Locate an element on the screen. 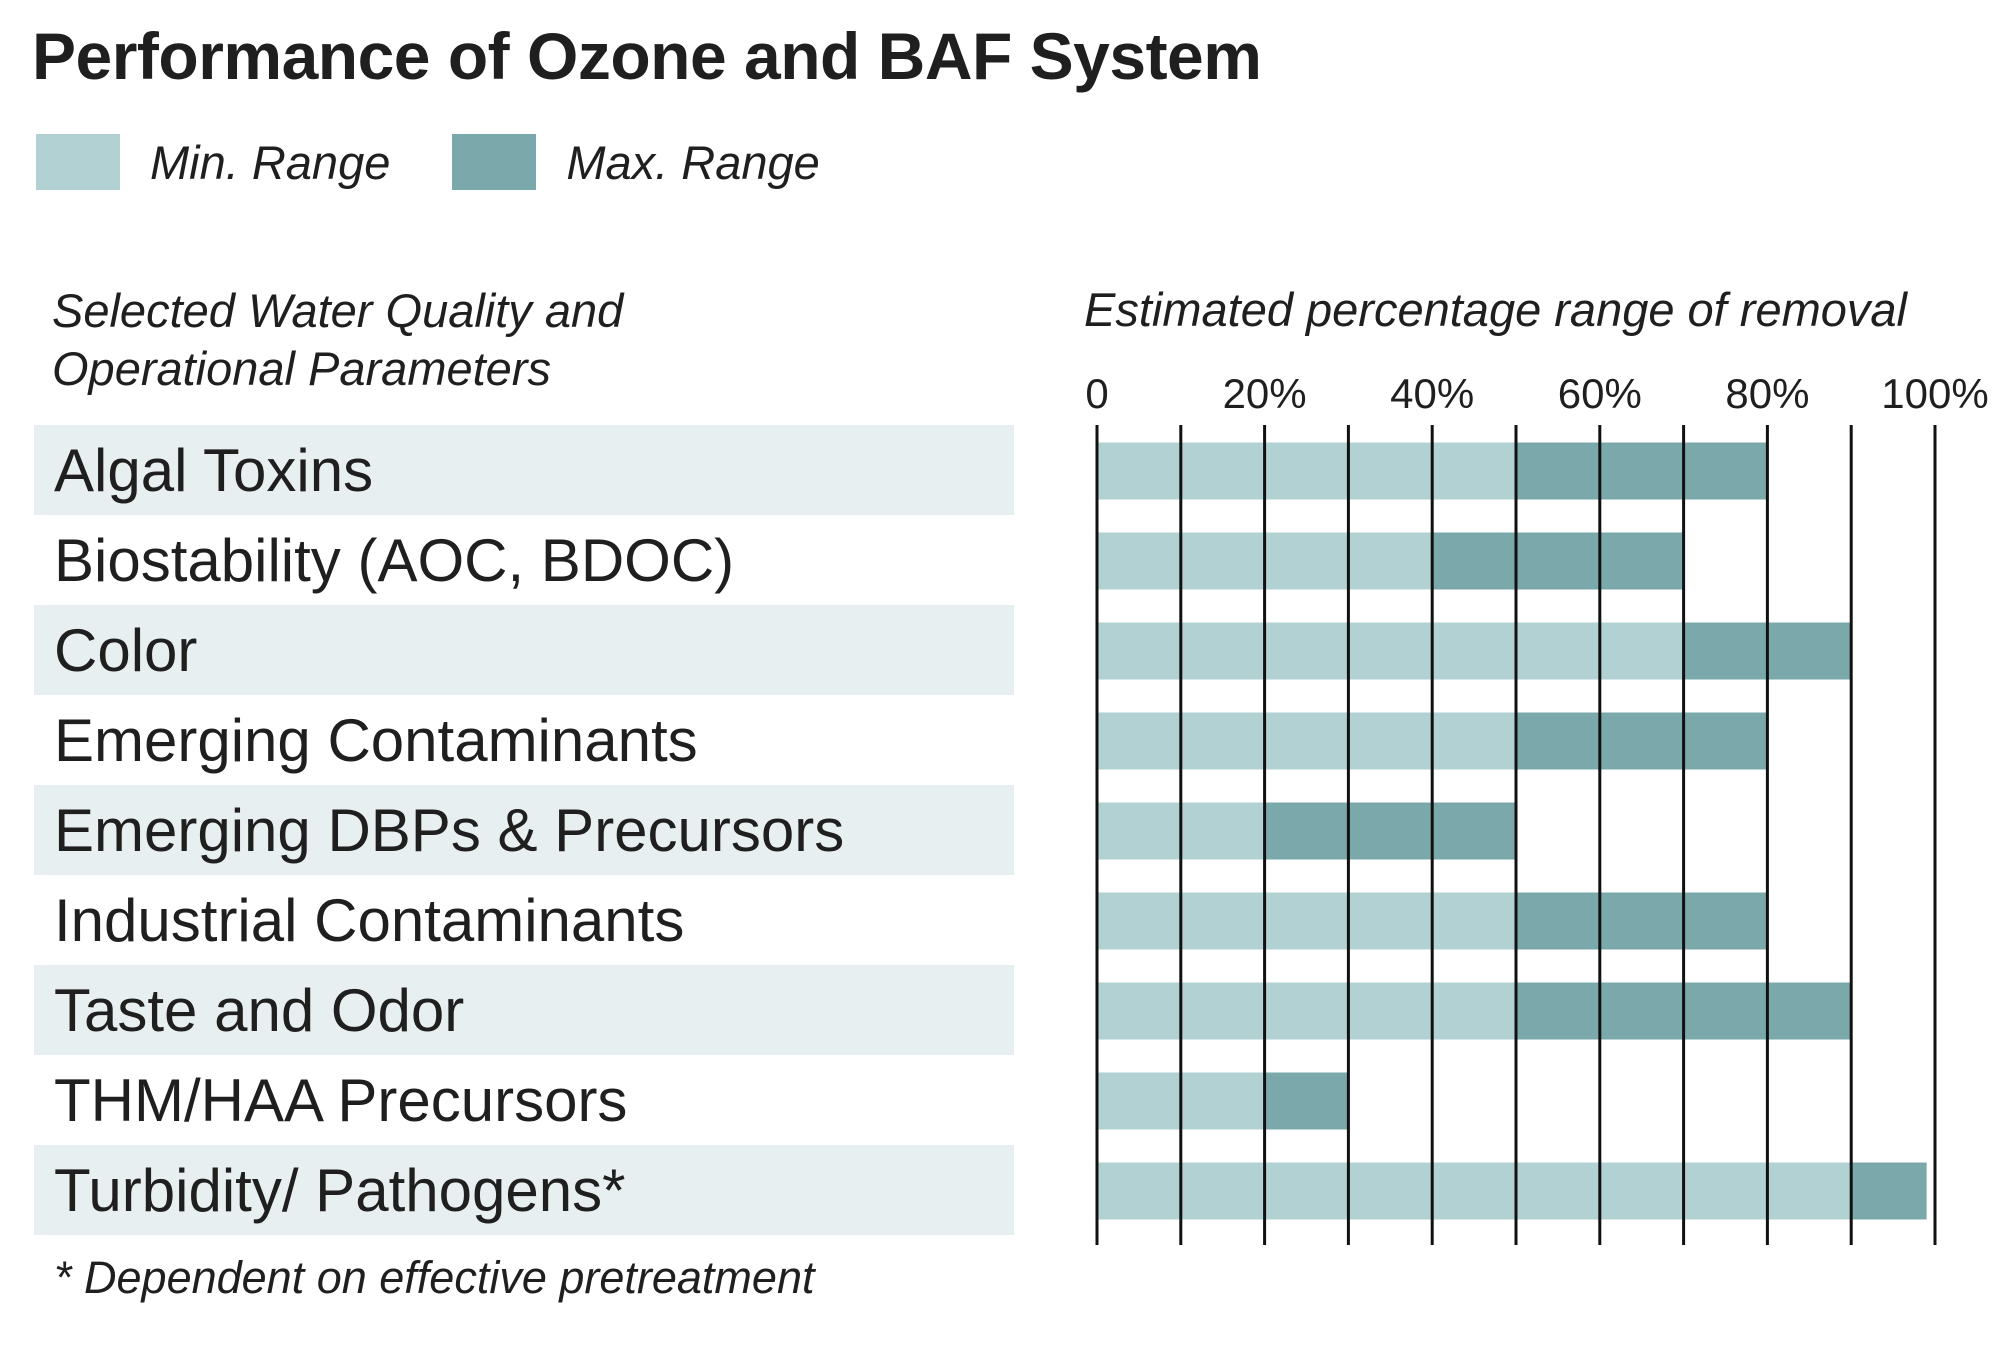 This screenshot has height=1364, width=2000. x-tick-label: 60% is located at coordinates (1600, 393).